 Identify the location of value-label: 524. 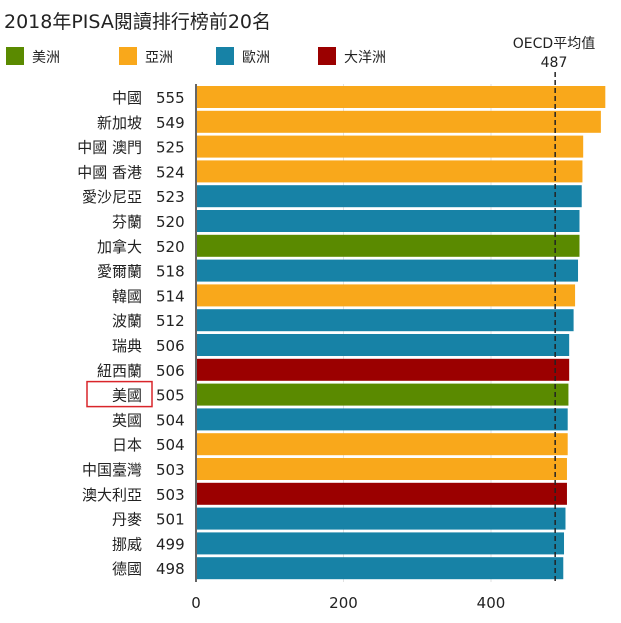
(170, 172).